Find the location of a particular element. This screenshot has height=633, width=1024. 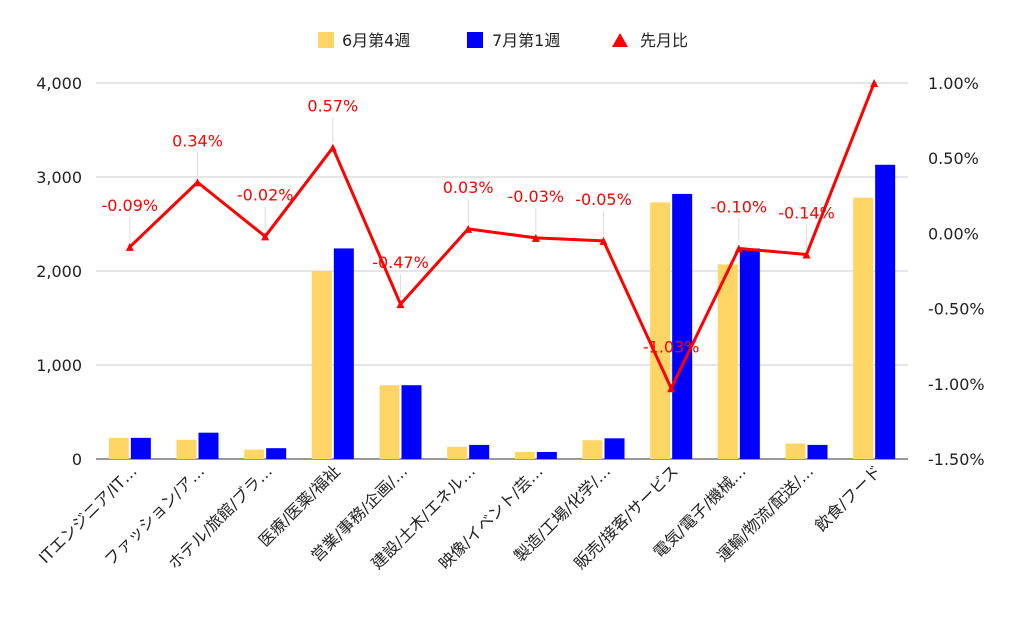

left-tick-label: 3,000 is located at coordinates (59, 177).